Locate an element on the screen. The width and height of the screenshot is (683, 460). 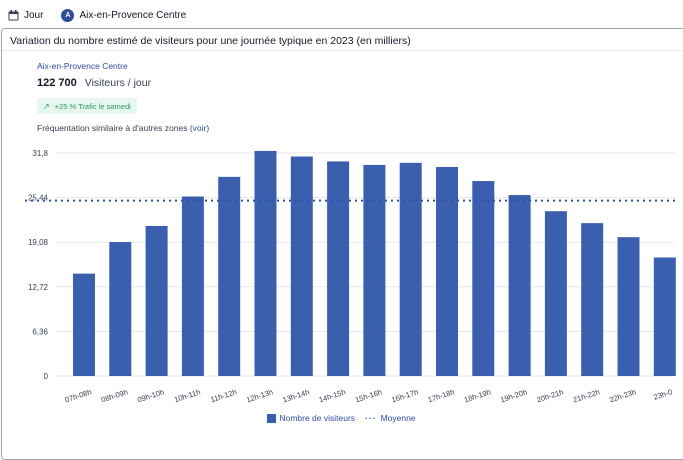
x-tick-label: 09h-10h is located at coordinates (150, 395).